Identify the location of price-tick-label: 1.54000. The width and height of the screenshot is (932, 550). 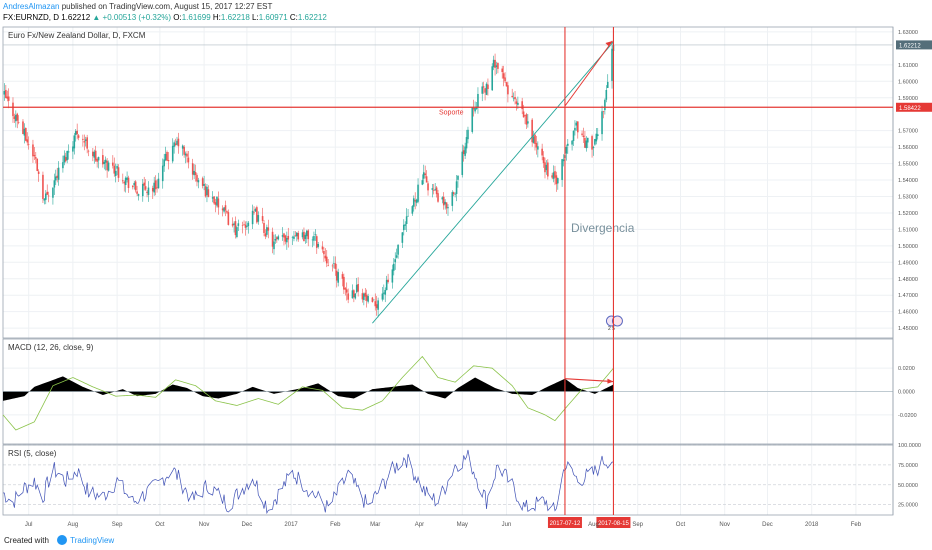
(908, 181).